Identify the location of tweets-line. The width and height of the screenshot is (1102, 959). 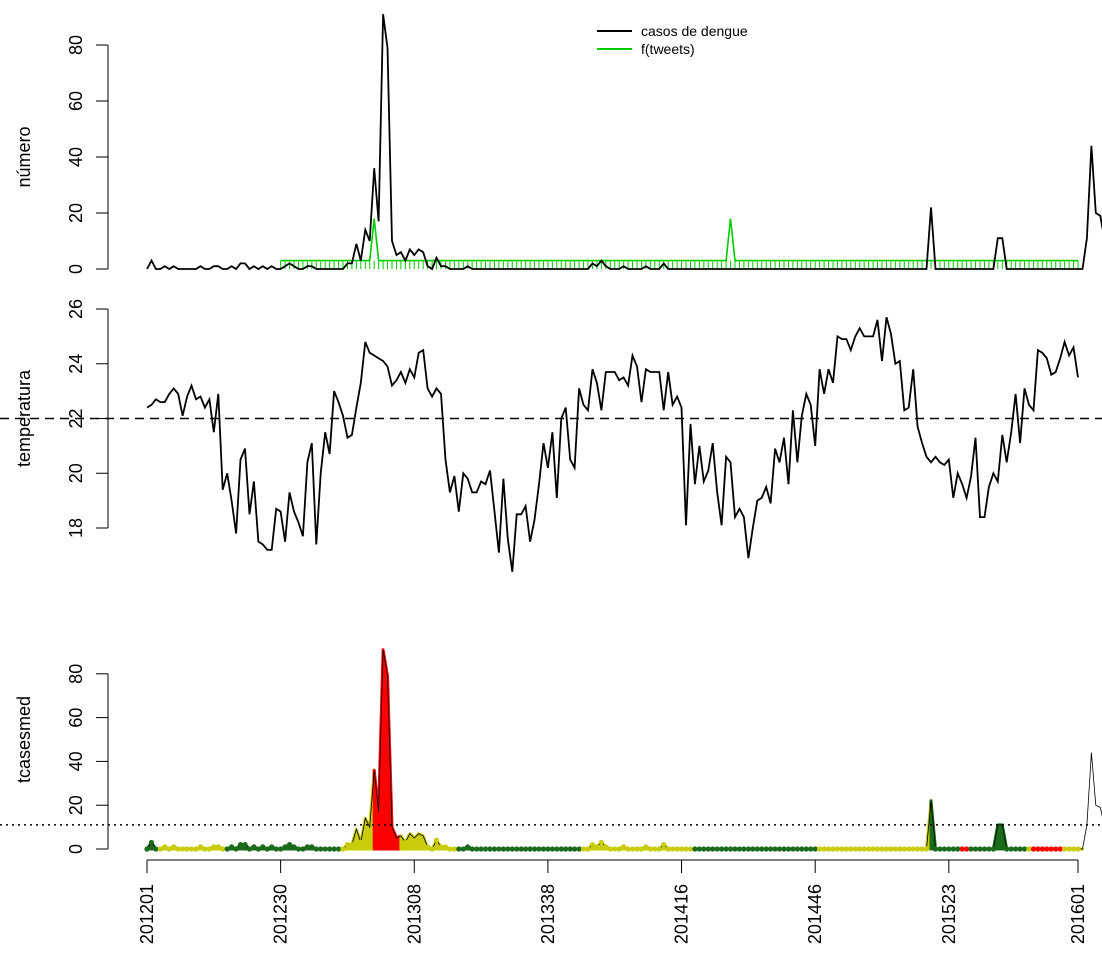
(679, 240).